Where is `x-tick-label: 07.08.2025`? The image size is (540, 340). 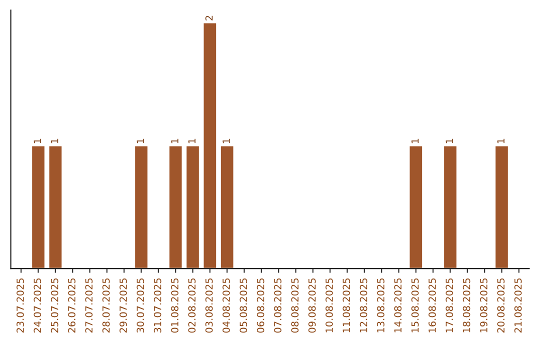 x-tick-label: 07.08.2025 is located at coordinates (278, 305).